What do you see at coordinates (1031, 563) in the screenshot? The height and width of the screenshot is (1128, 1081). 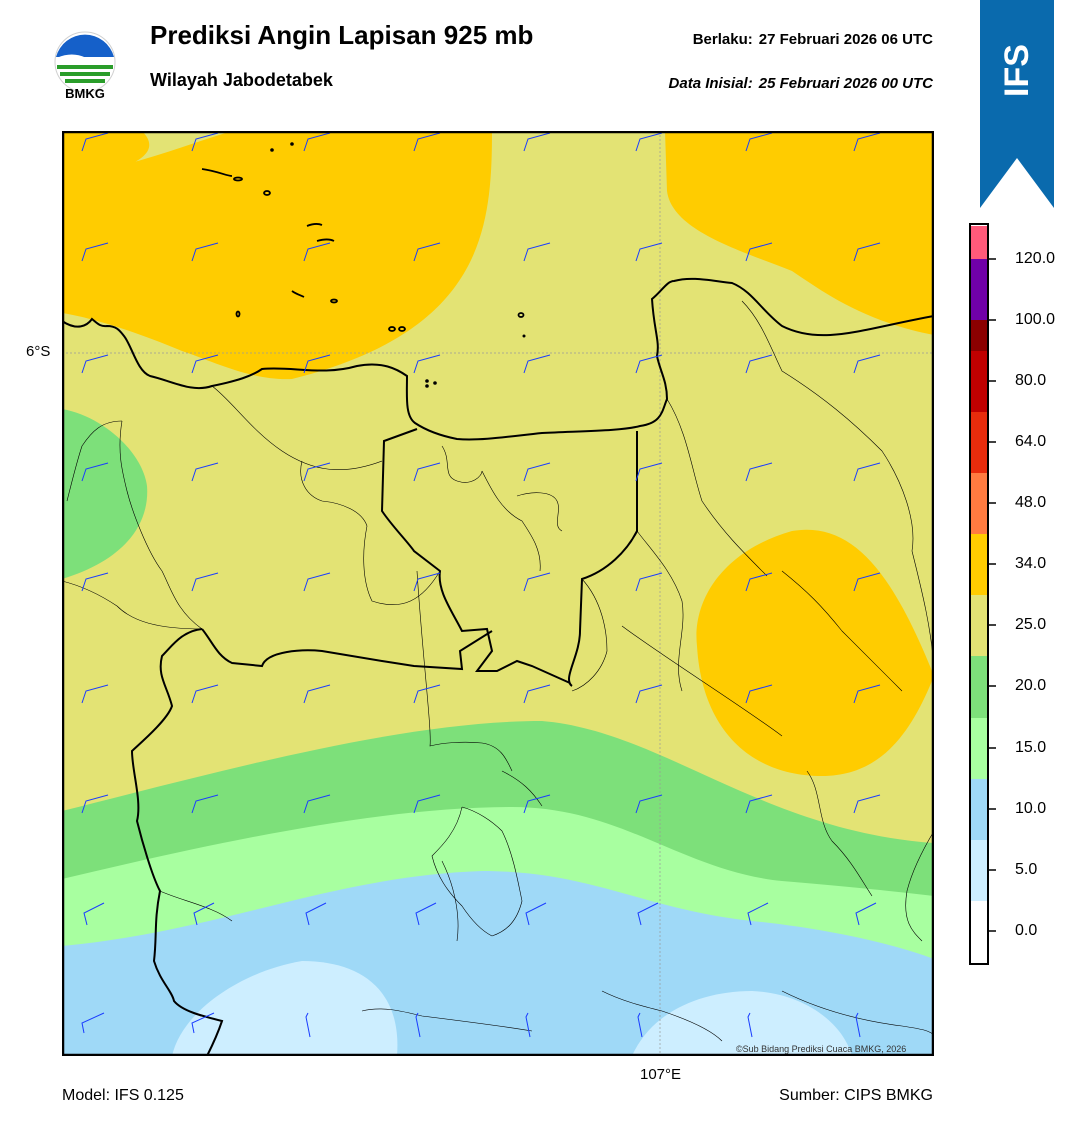 I see `colorbar-label: 34.0` at bounding box center [1031, 563].